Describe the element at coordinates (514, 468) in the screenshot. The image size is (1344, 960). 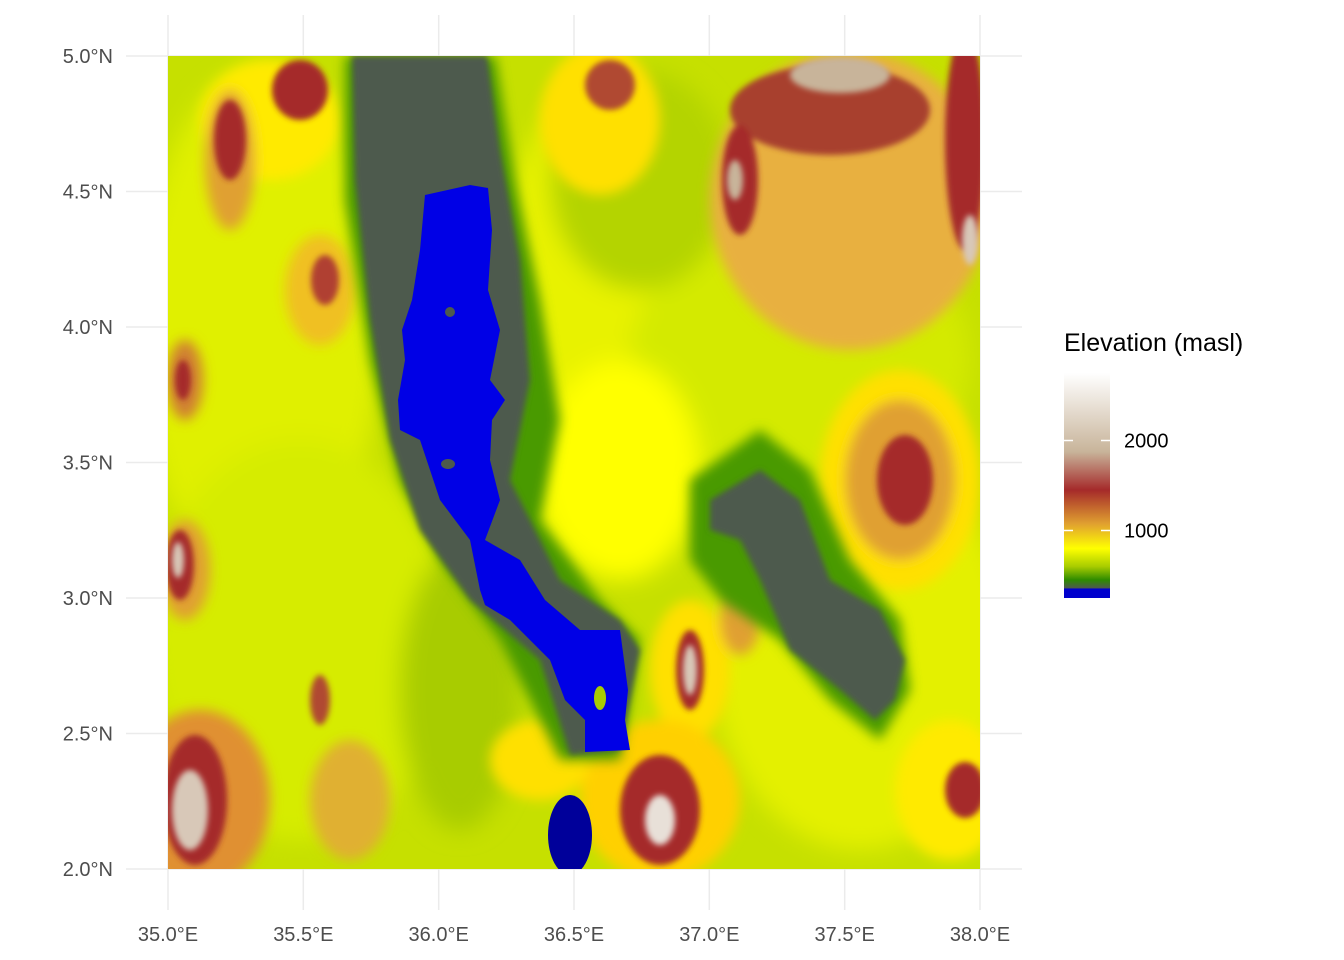
I see `lake-turkana` at that location.